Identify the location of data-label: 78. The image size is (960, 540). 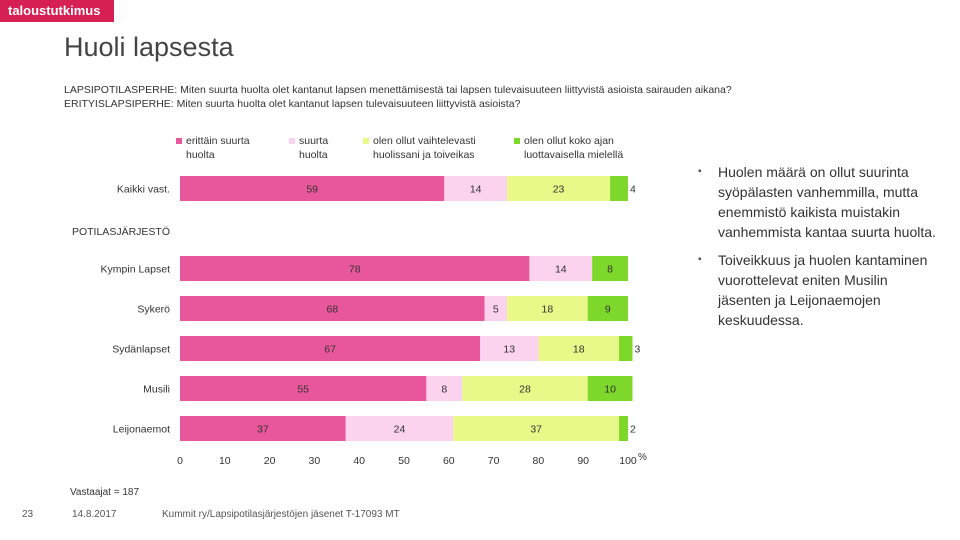
(355, 270).